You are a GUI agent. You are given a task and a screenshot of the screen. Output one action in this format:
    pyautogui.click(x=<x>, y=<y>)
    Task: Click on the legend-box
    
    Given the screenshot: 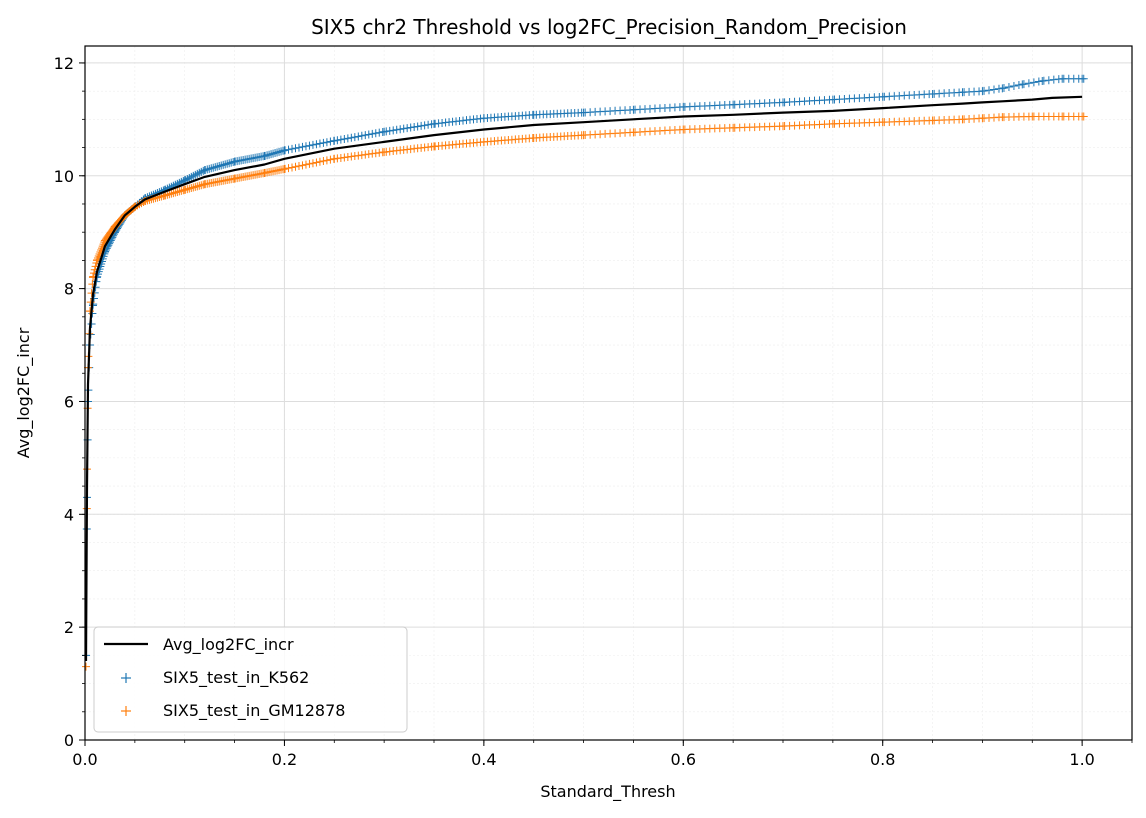 What is the action you would take?
    pyautogui.click(x=250, y=679)
    